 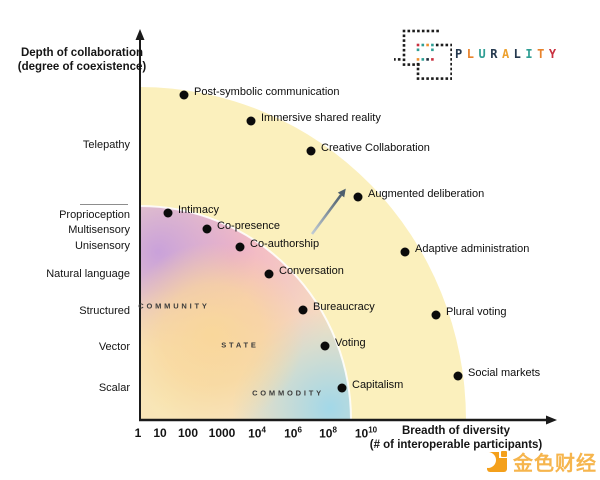 What do you see at coordinates (350, 343) in the screenshot?
I see `data-point-label: Voting` at bounding box center [350, 343].